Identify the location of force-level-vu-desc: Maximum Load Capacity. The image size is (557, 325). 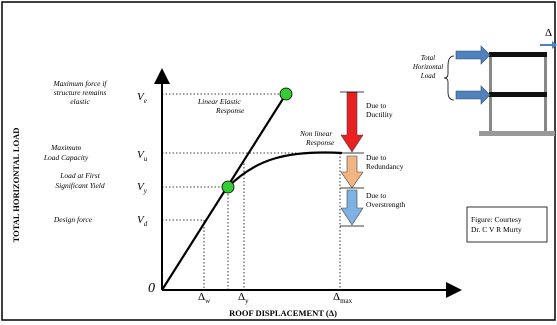
(66, 152).